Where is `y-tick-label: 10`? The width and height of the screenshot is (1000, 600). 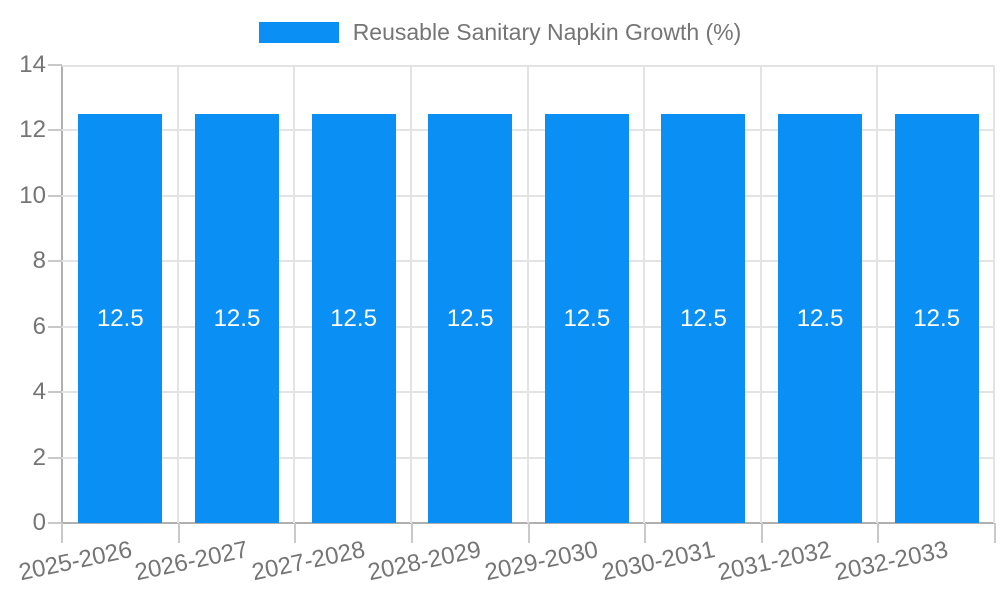
y-tick-label: 10 is located at coordinates (32, 195).